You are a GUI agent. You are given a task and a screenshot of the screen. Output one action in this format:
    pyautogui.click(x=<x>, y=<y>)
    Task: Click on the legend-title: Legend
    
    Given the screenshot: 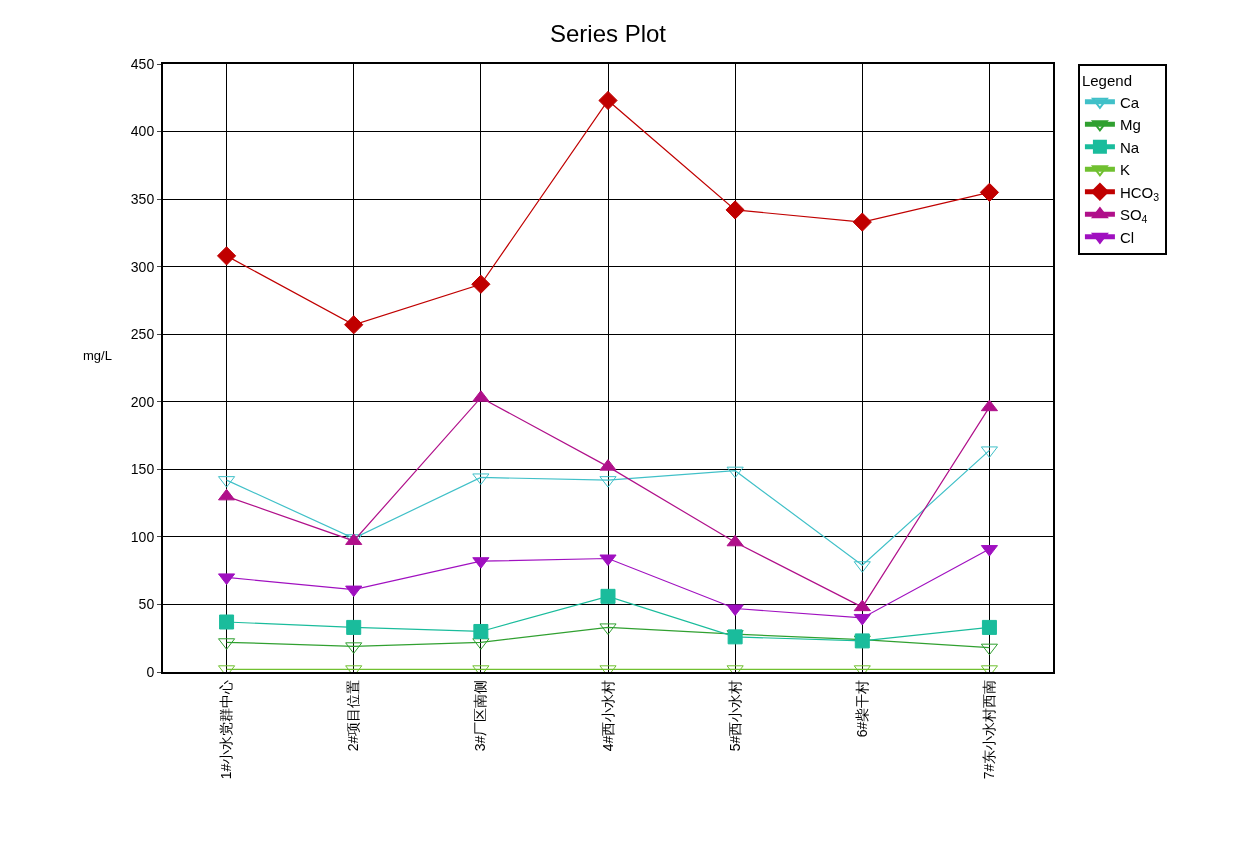 What is the action you would take?
    pyautogui.click(x=1106, y=80)
    